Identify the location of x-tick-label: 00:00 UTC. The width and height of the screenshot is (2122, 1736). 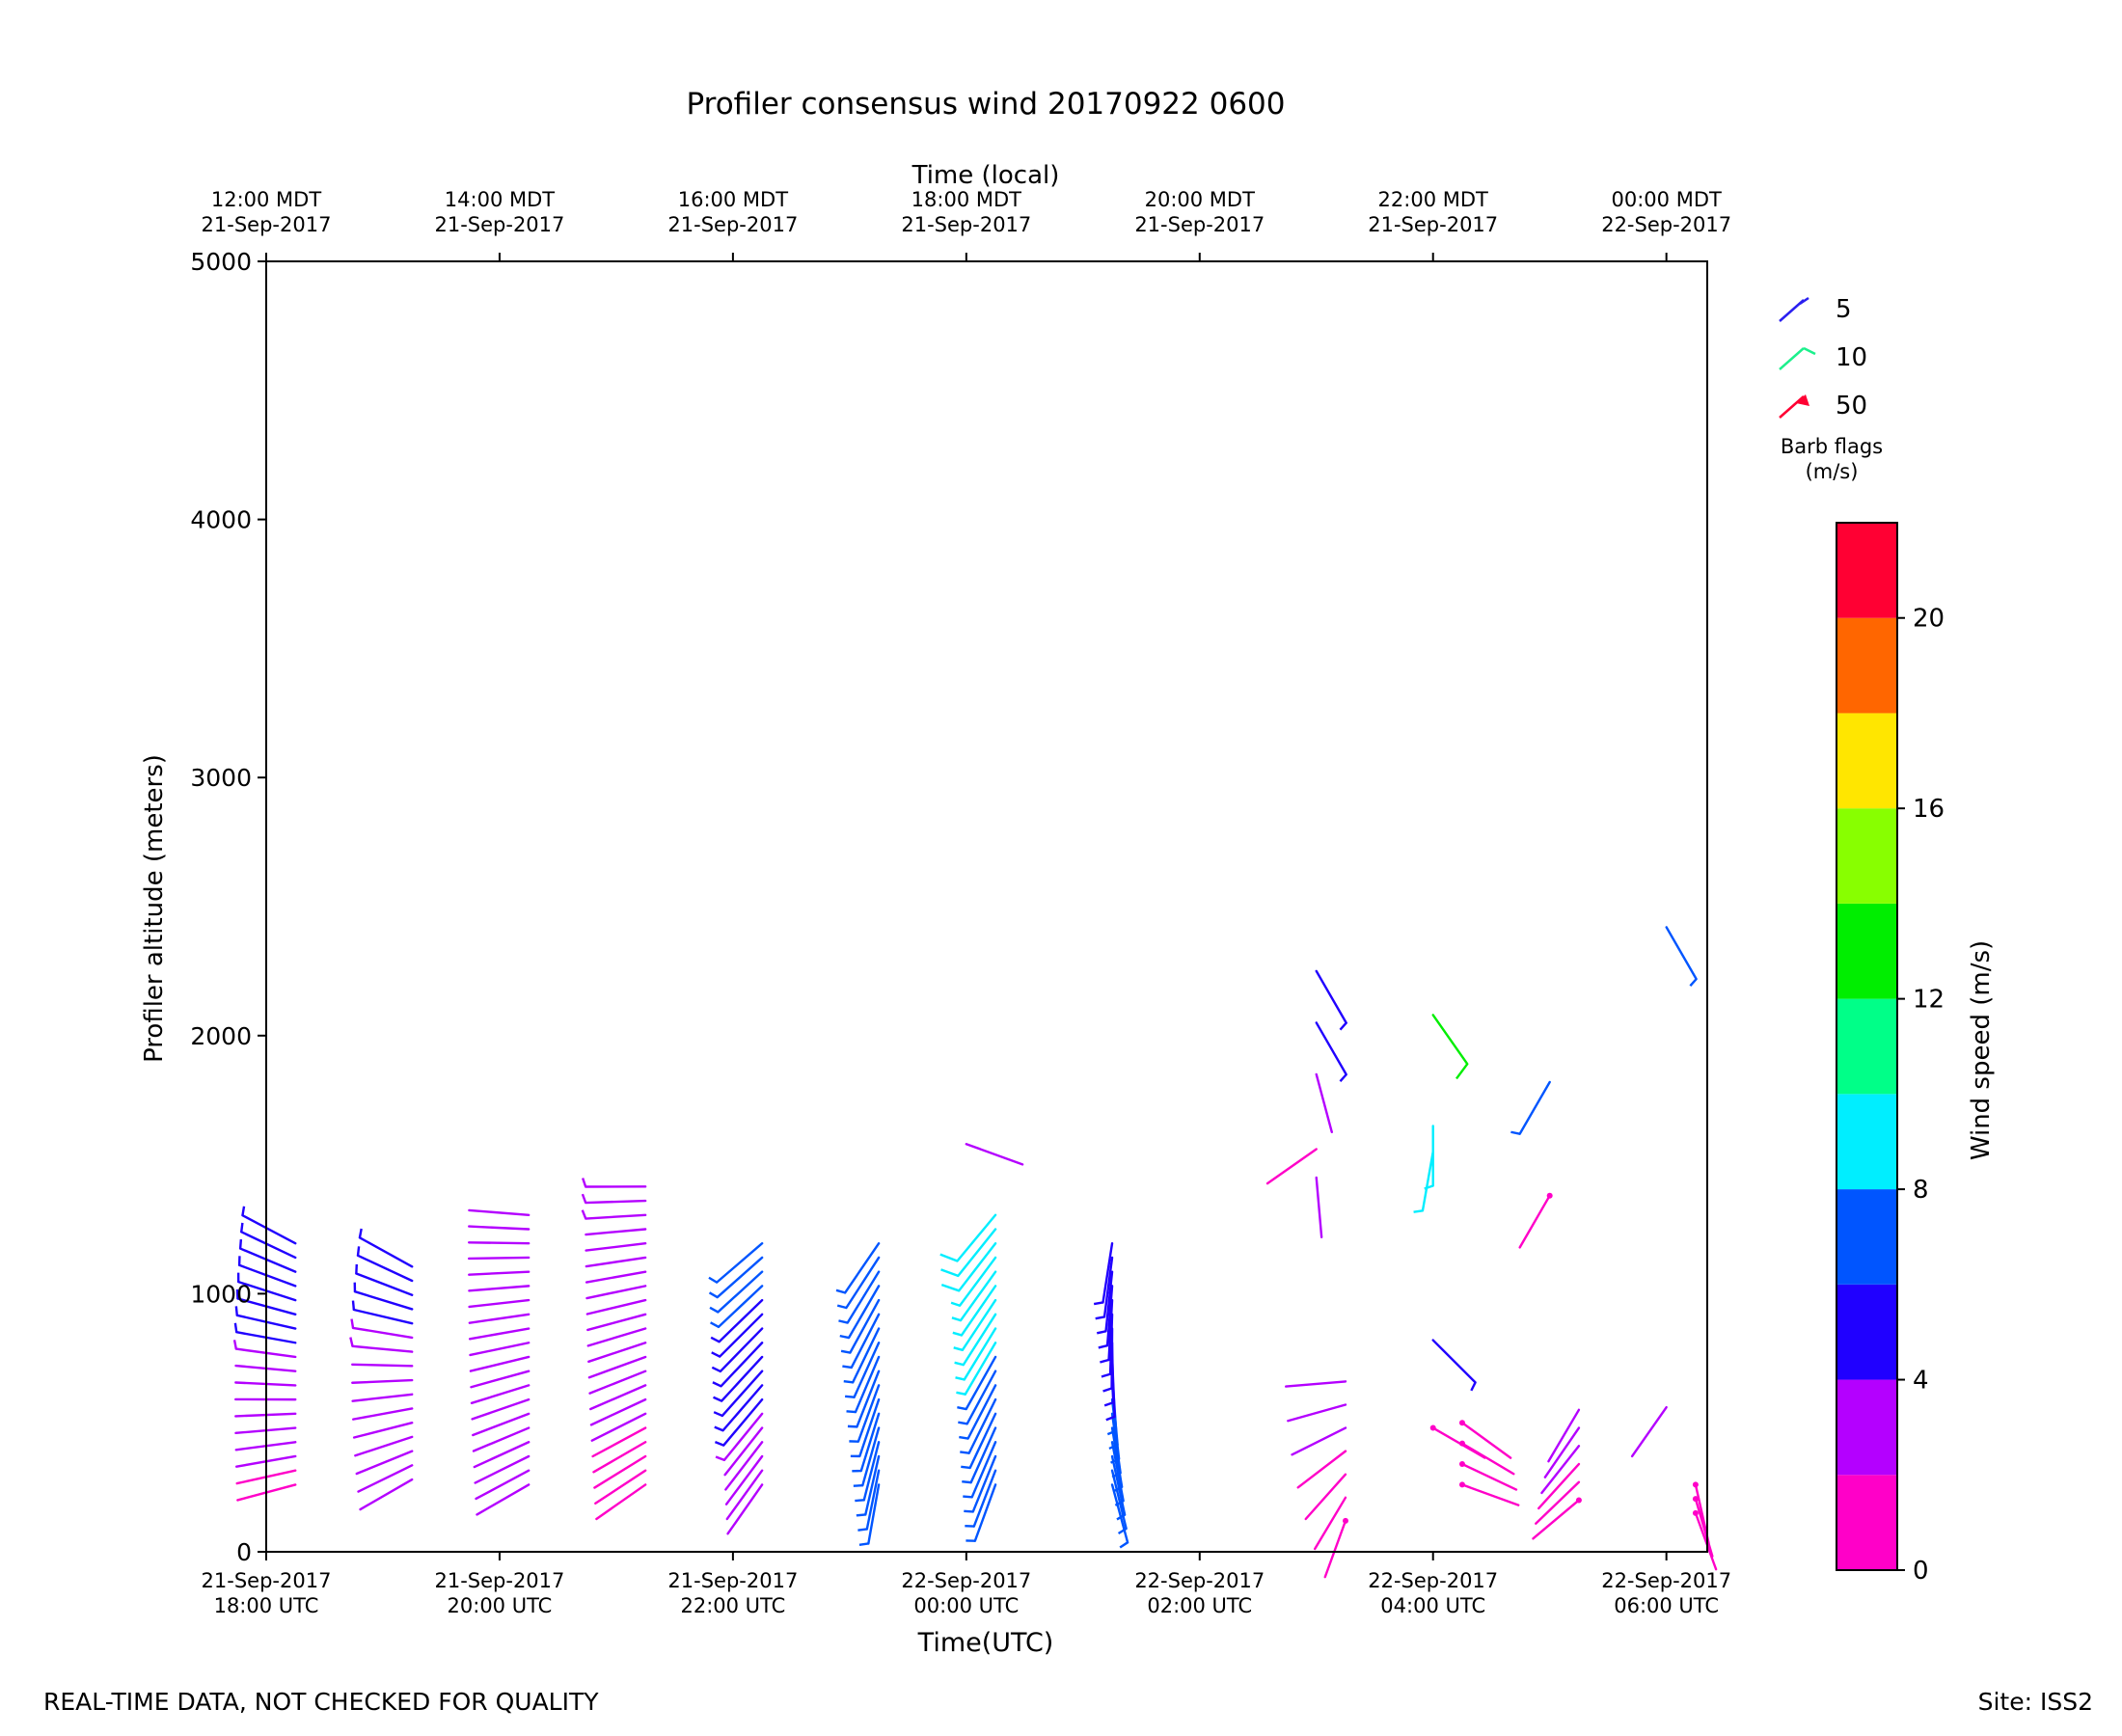
(966, 1605).